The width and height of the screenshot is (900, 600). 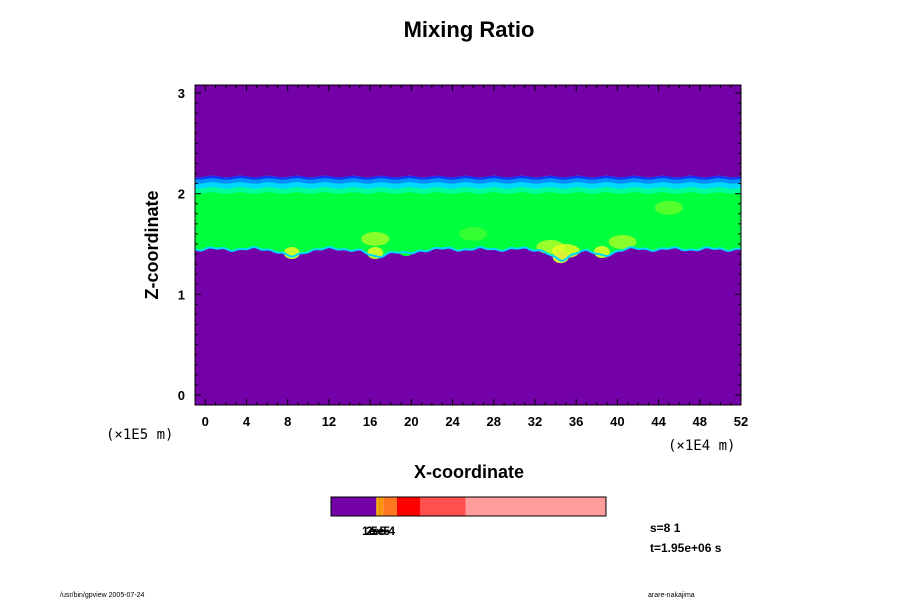 What do you see at coordinates (665, 528) in the screenshot?
I see `step-label: s=8 1` at bounding box center [665, 528].